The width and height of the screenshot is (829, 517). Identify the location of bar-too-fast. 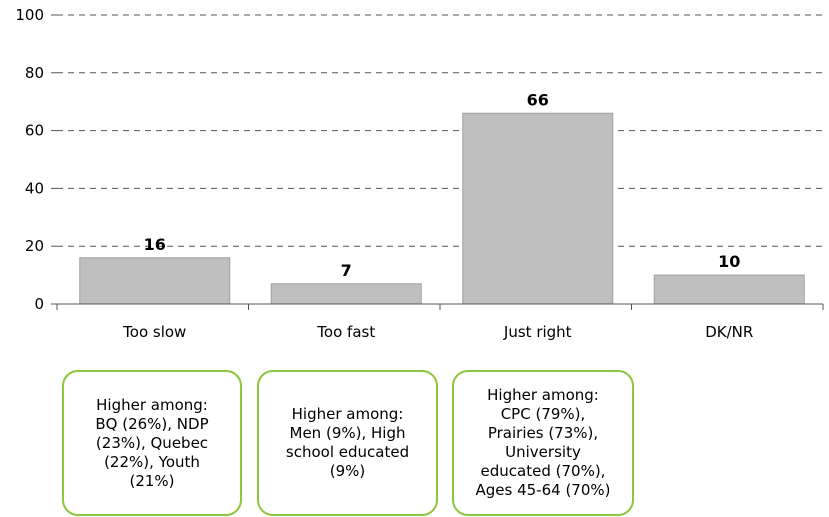
(346, 294).